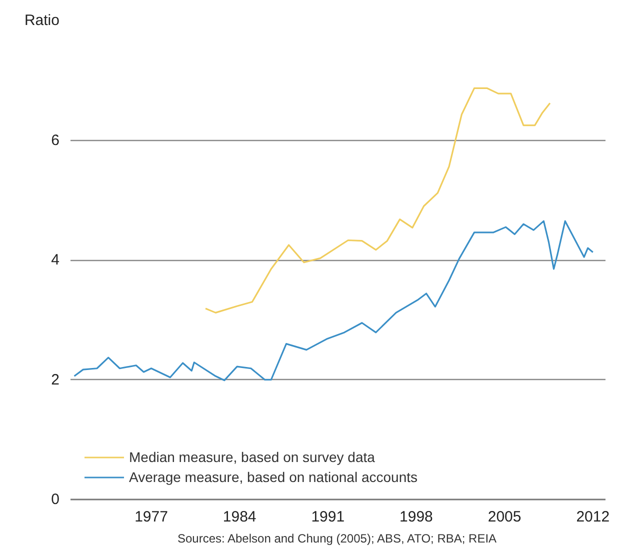  What do you see at coordinates (337, 539) in the screenshot?
I see `source-note: Sources: Abelson and Chung (2005); ABS, ATO; RBA; REIA` at bounding box center [337, 539].